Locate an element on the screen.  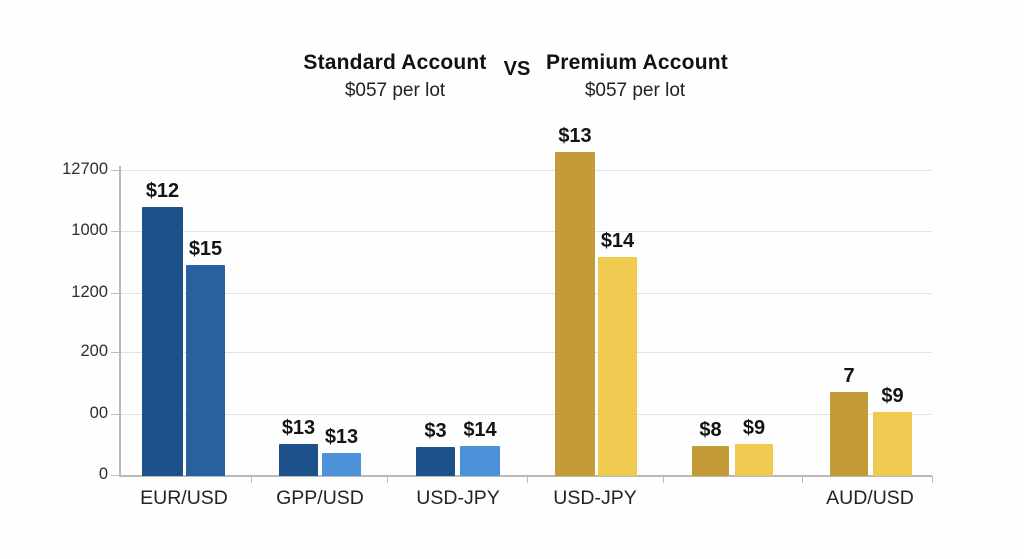
y-axis-line is located at coordinates (120, 321).